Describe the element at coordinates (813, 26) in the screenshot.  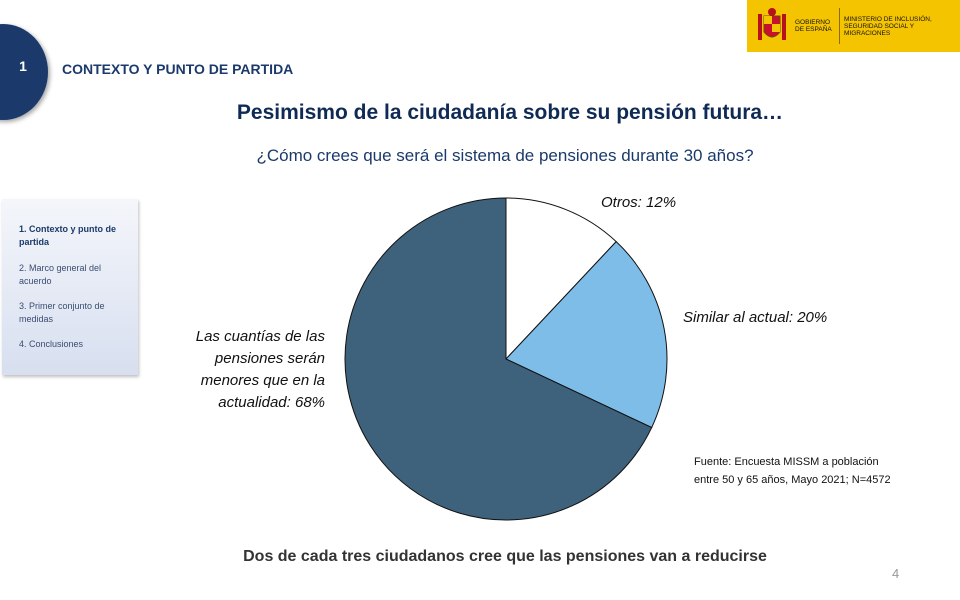
I see `government-label: GOBIERNO DE ESPAÑA` at that location.